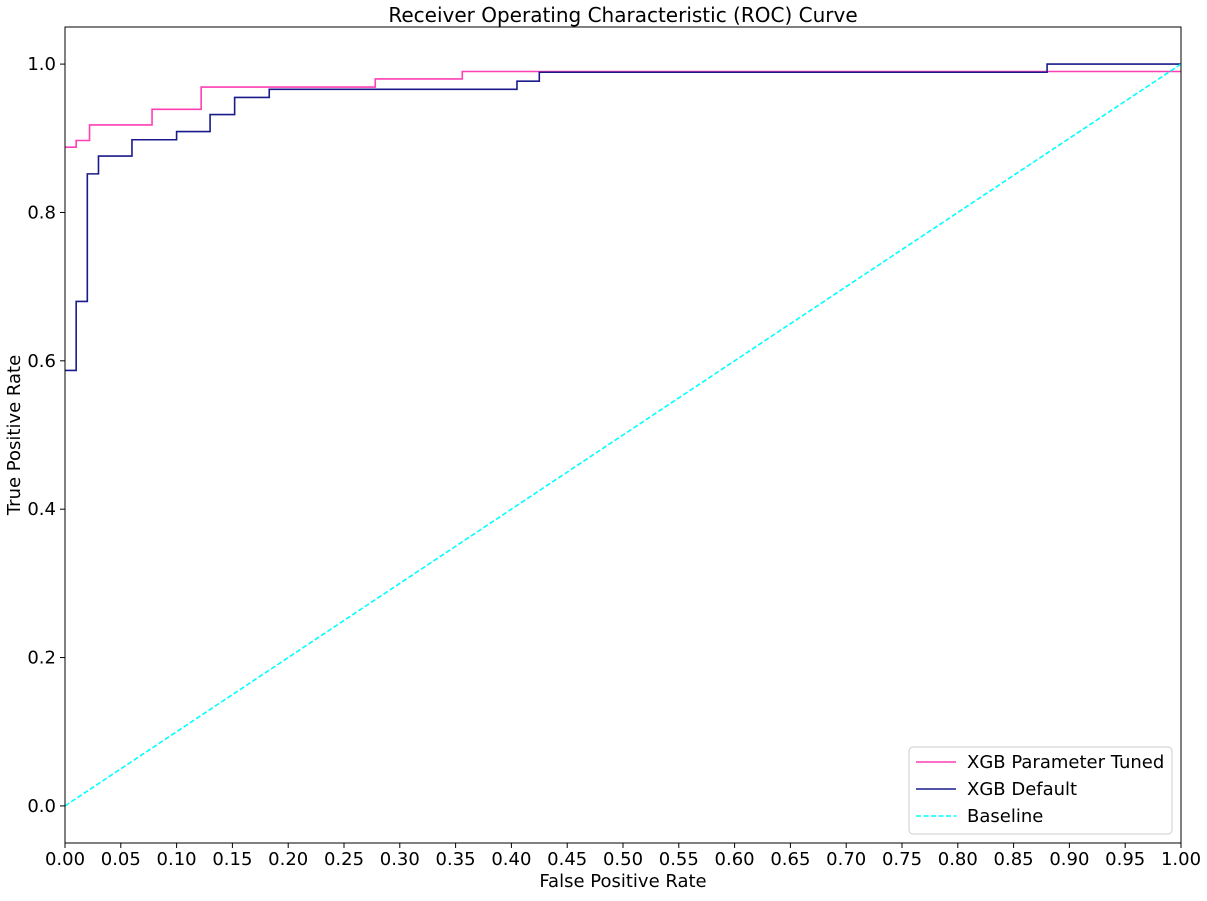 This screenshot has width=1207, height=901. I want to click on x-tick-label: 0.85, so click(1014, 859).